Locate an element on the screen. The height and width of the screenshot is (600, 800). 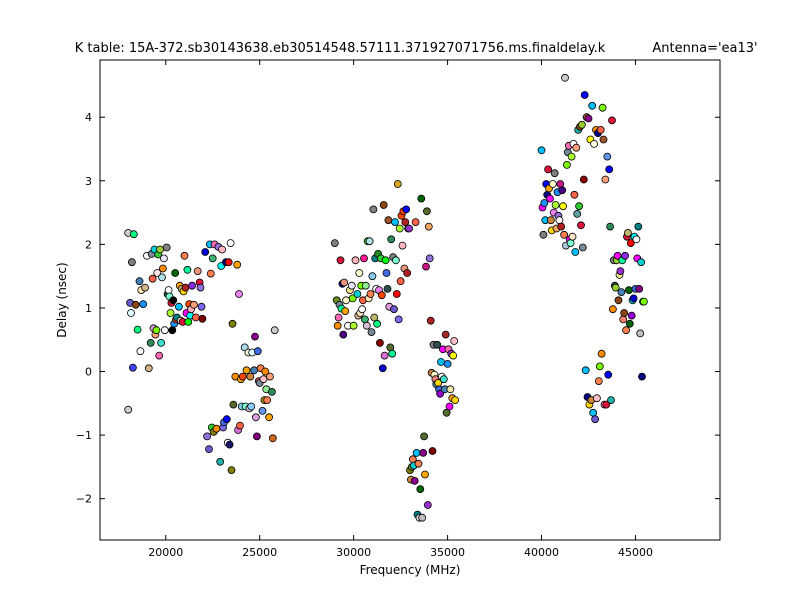
x-axis-label: Frequency (MHz) is located at coordinates (410, 570).